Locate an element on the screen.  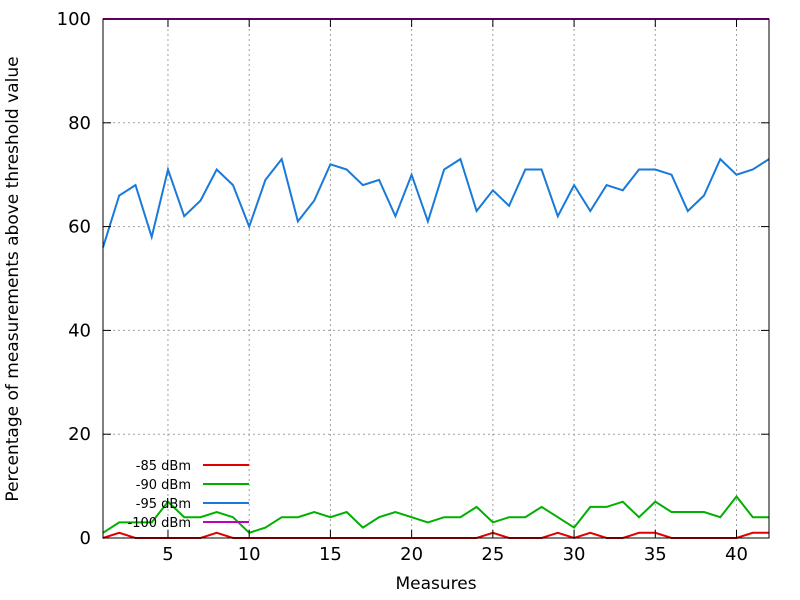
x-tick-label: 40 is located at coordinates (736, 554).